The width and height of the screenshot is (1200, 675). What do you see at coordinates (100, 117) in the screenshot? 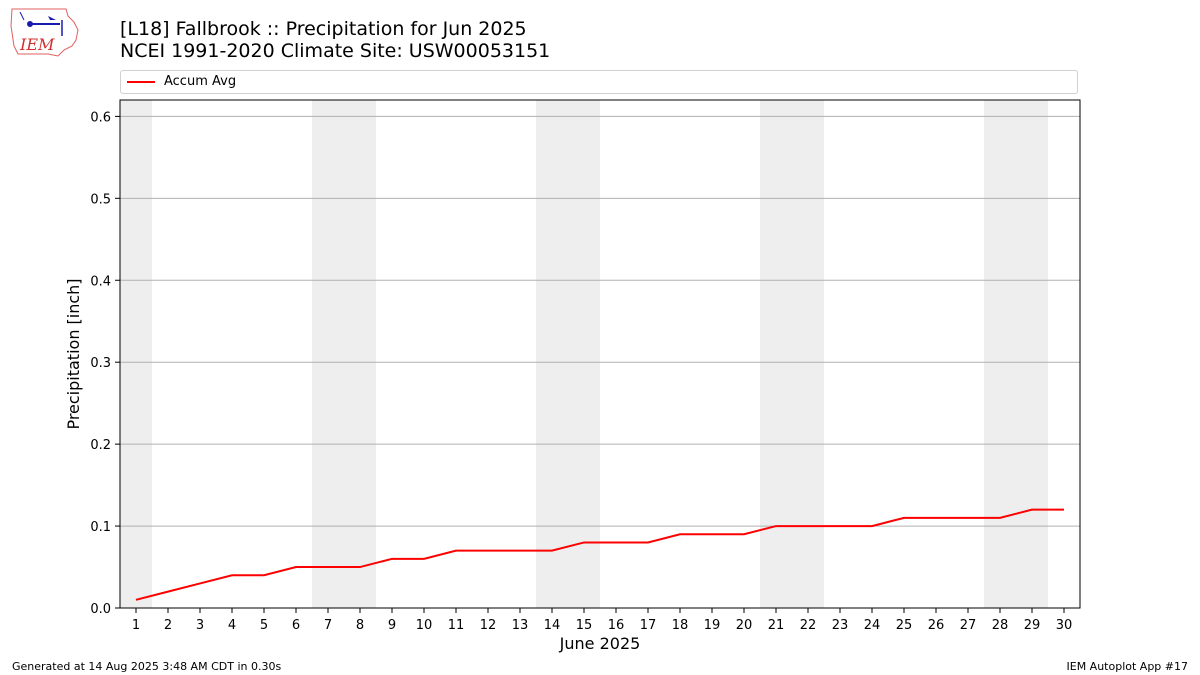
I see `y-tick-label: 0.6` at bounding box center [100, 117].